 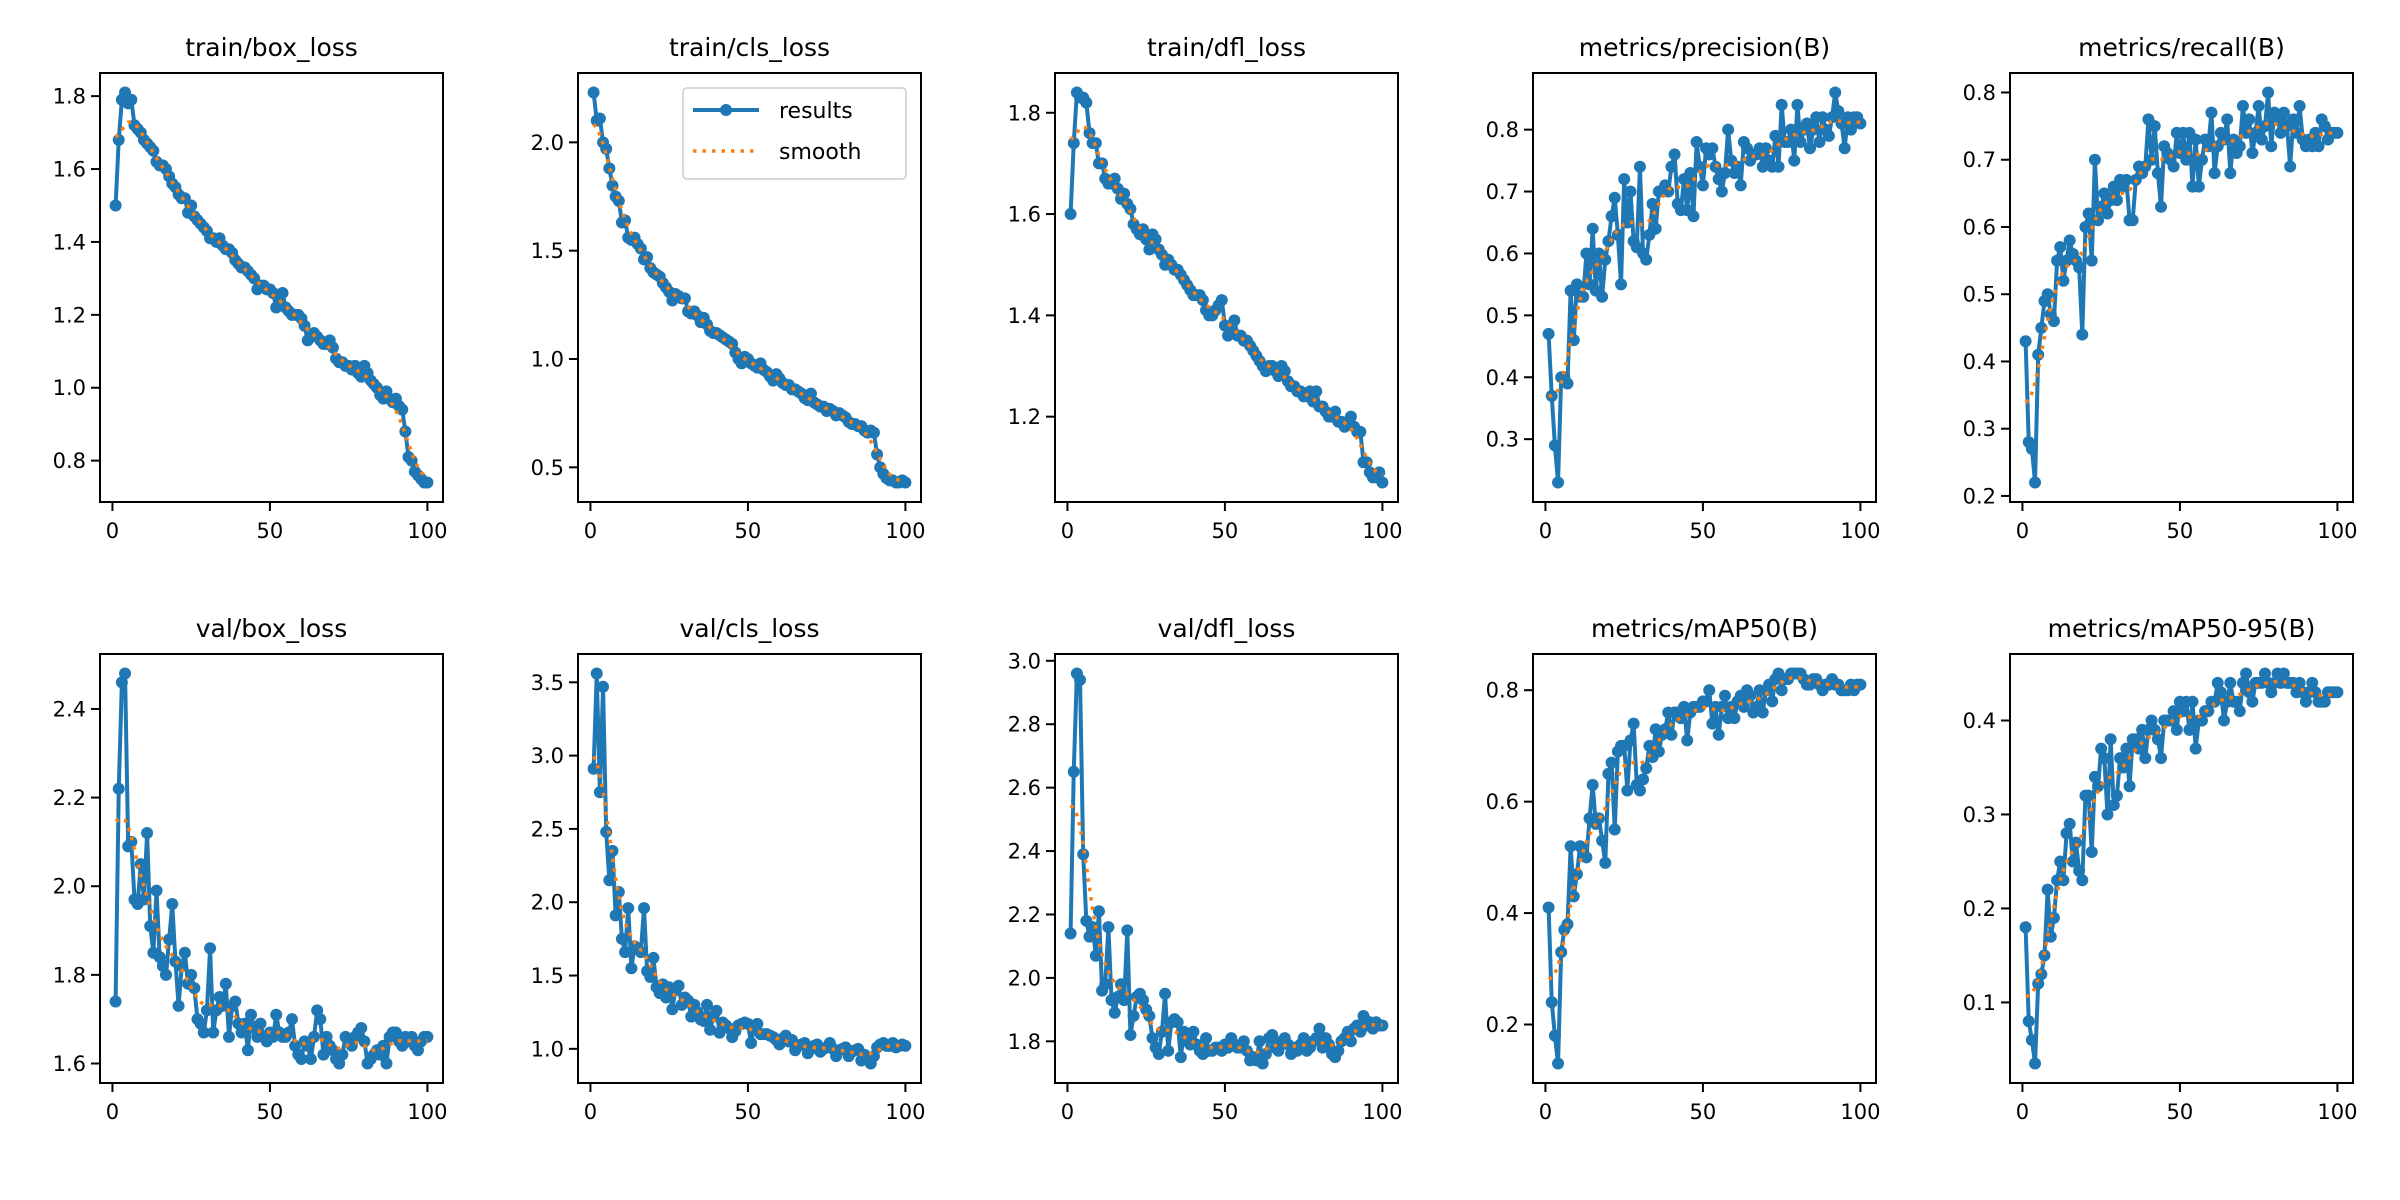 What do you see at coordinates (1704, 628) in the screenshot?
I see `subplot-title: metrics/mAP50(B)` at bounding box center [1704, 628].